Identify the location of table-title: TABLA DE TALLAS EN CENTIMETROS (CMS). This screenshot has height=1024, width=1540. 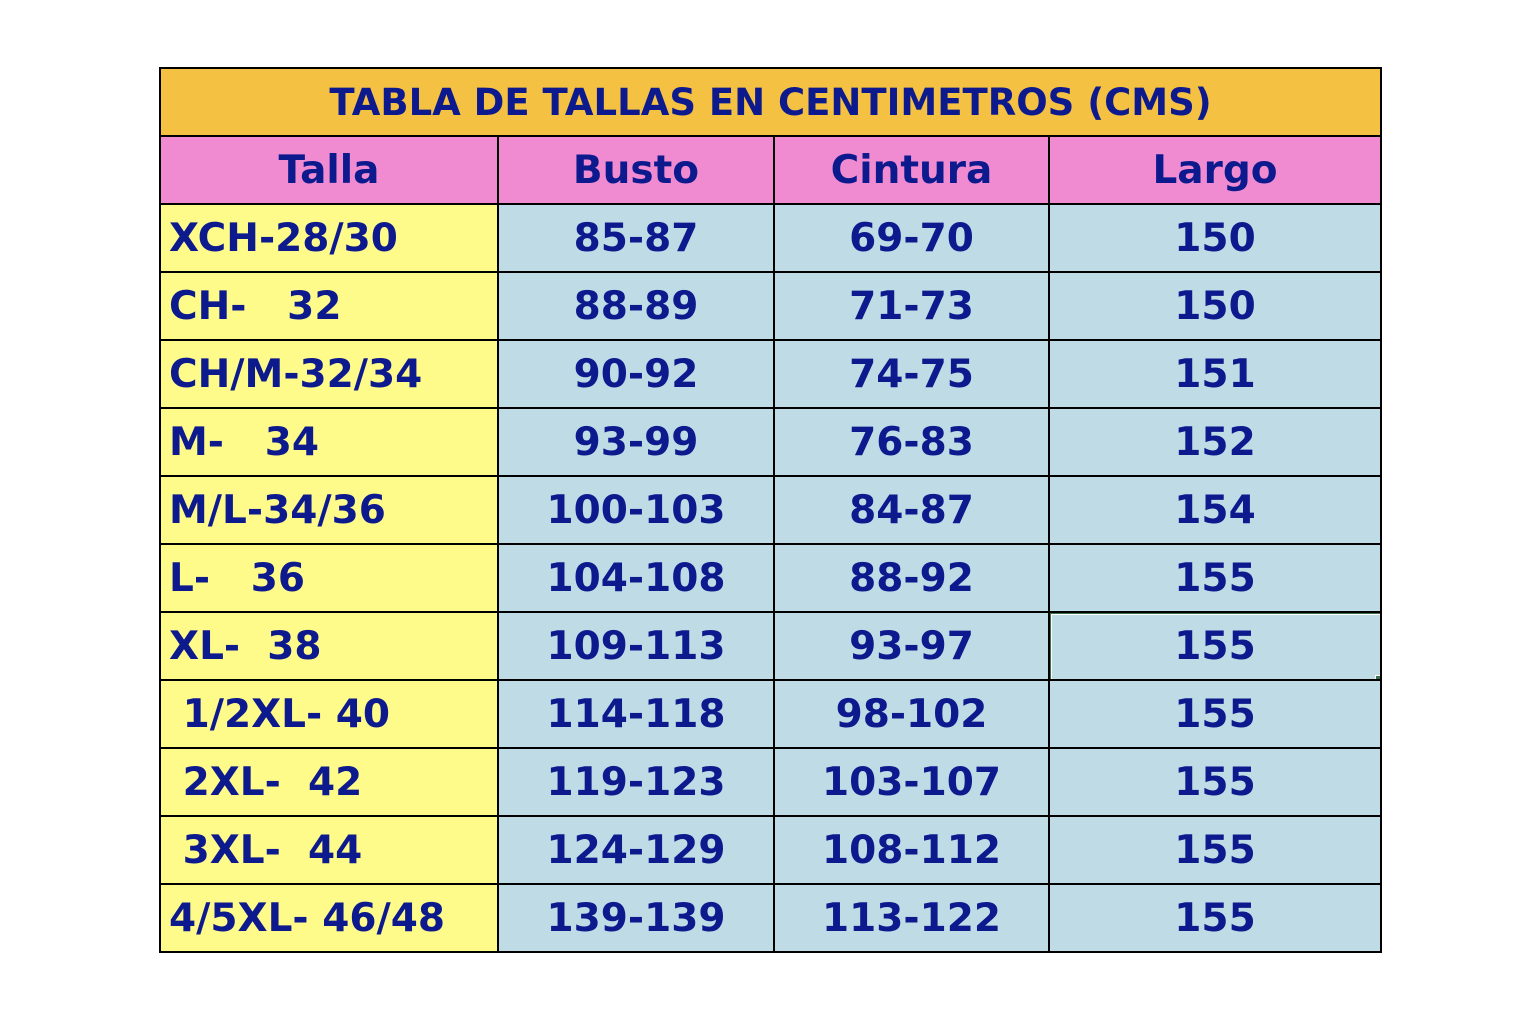
(770, 102).